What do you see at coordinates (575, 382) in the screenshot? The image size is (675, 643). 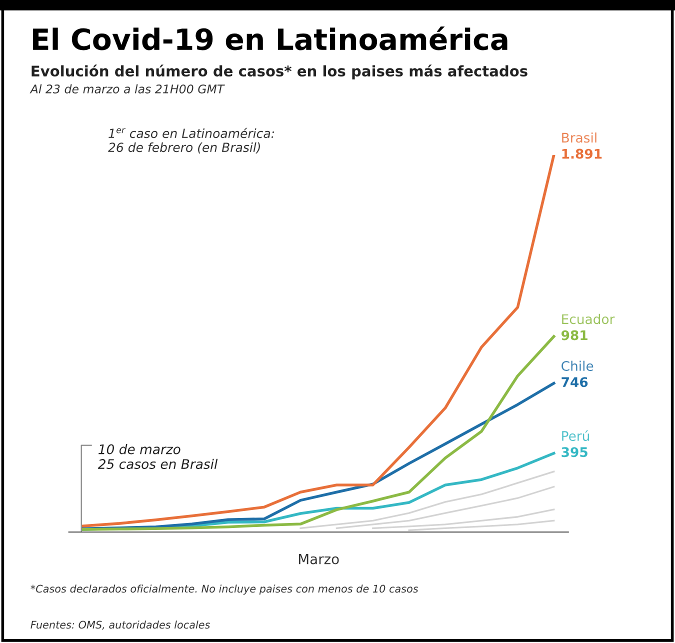 I see `data-label: 746` at bounding box center [575, 382].